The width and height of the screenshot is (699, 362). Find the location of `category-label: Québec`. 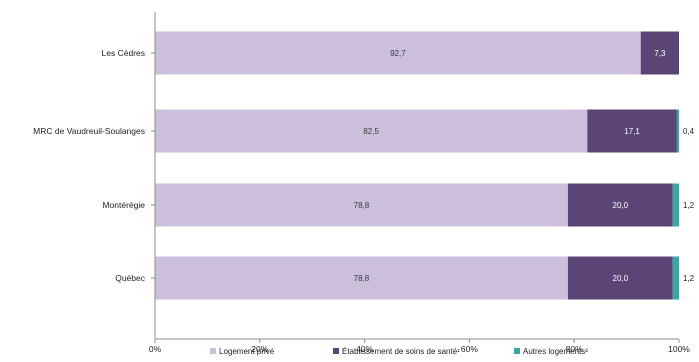

category-label: Québec is located at coordinates (130, 278).